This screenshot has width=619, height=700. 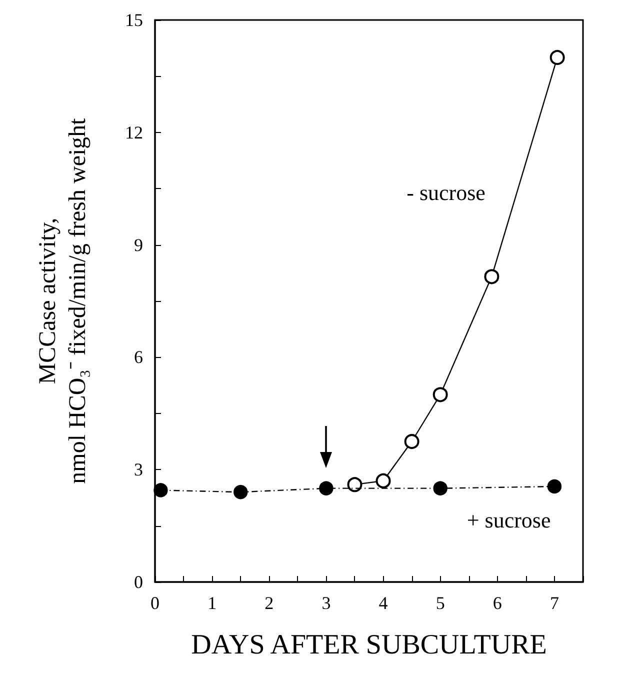 What do you see at coordinates (497, 603) in the screenshot?
I see `x-tick-label: 6` at bounding box center [497, 603].